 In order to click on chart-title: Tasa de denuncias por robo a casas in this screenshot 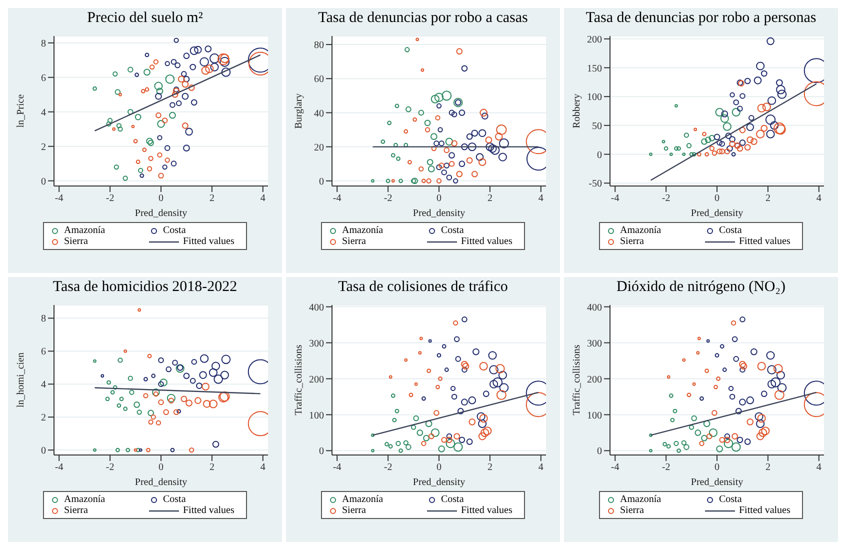, I will do `click(423, 19)`.